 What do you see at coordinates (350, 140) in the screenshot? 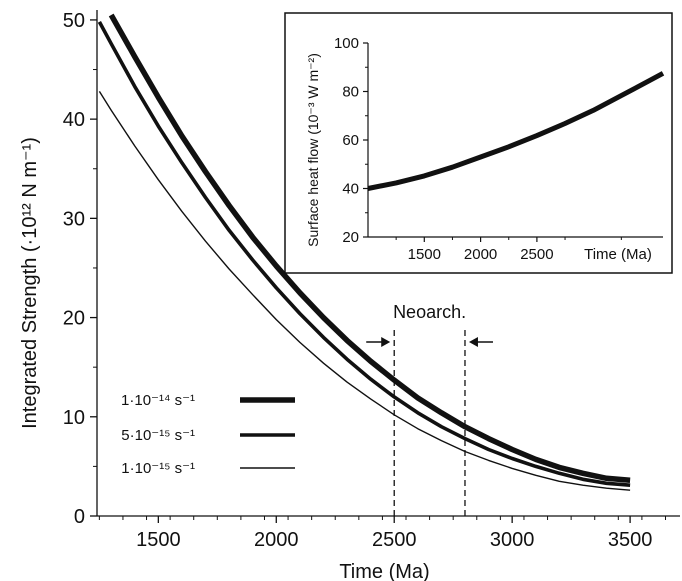
I see `inset-y-tick-label: 60` at bounding box center [350, 140].